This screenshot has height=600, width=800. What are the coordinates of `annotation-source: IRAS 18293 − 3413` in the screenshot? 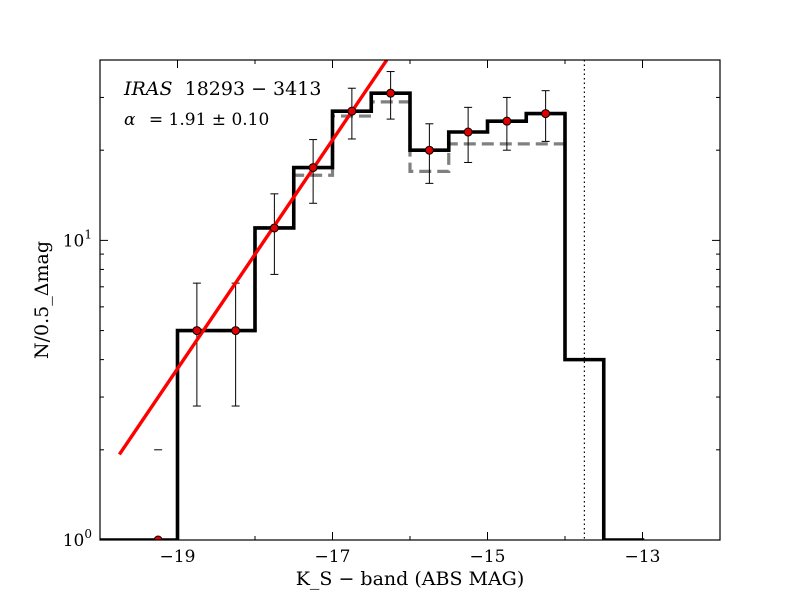 It's located at (222, 89).